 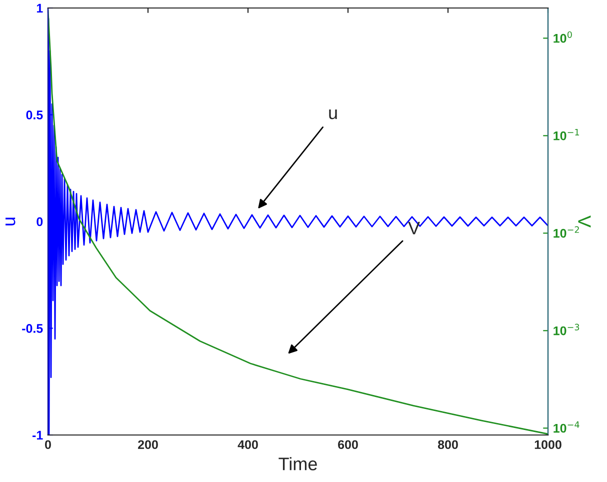 What do you see at coordinates (567, 330) in the screenshot?
I see `y2-tick-label: 10$^{−3}$` at bounding box center [567, 330].